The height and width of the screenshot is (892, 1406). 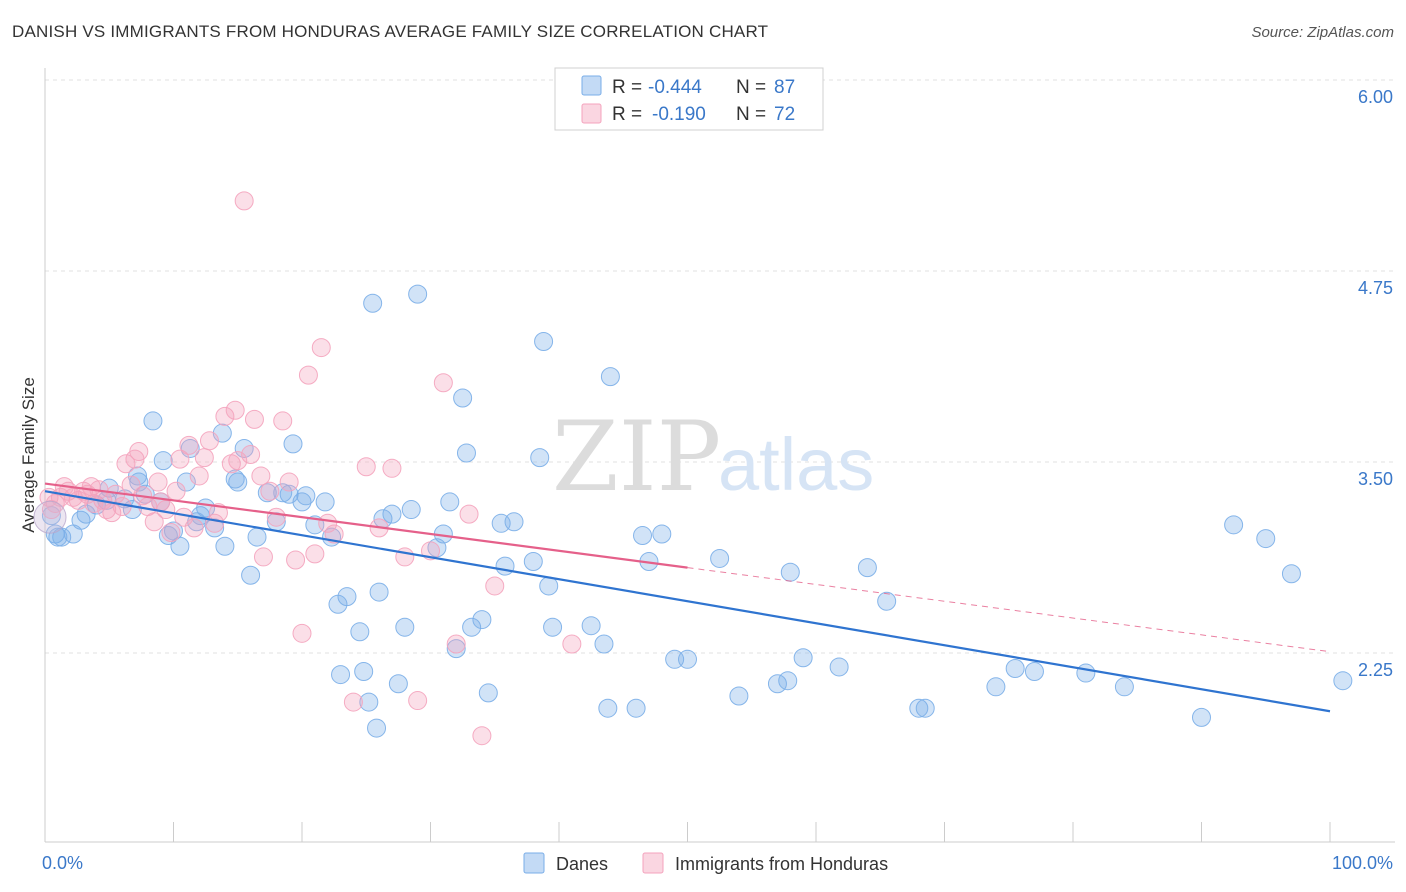 What do you see at coordinates (653, 863) in the screenshot?
I see `bottom-legend-swatch-honduras` at bounding box center [653, 863].